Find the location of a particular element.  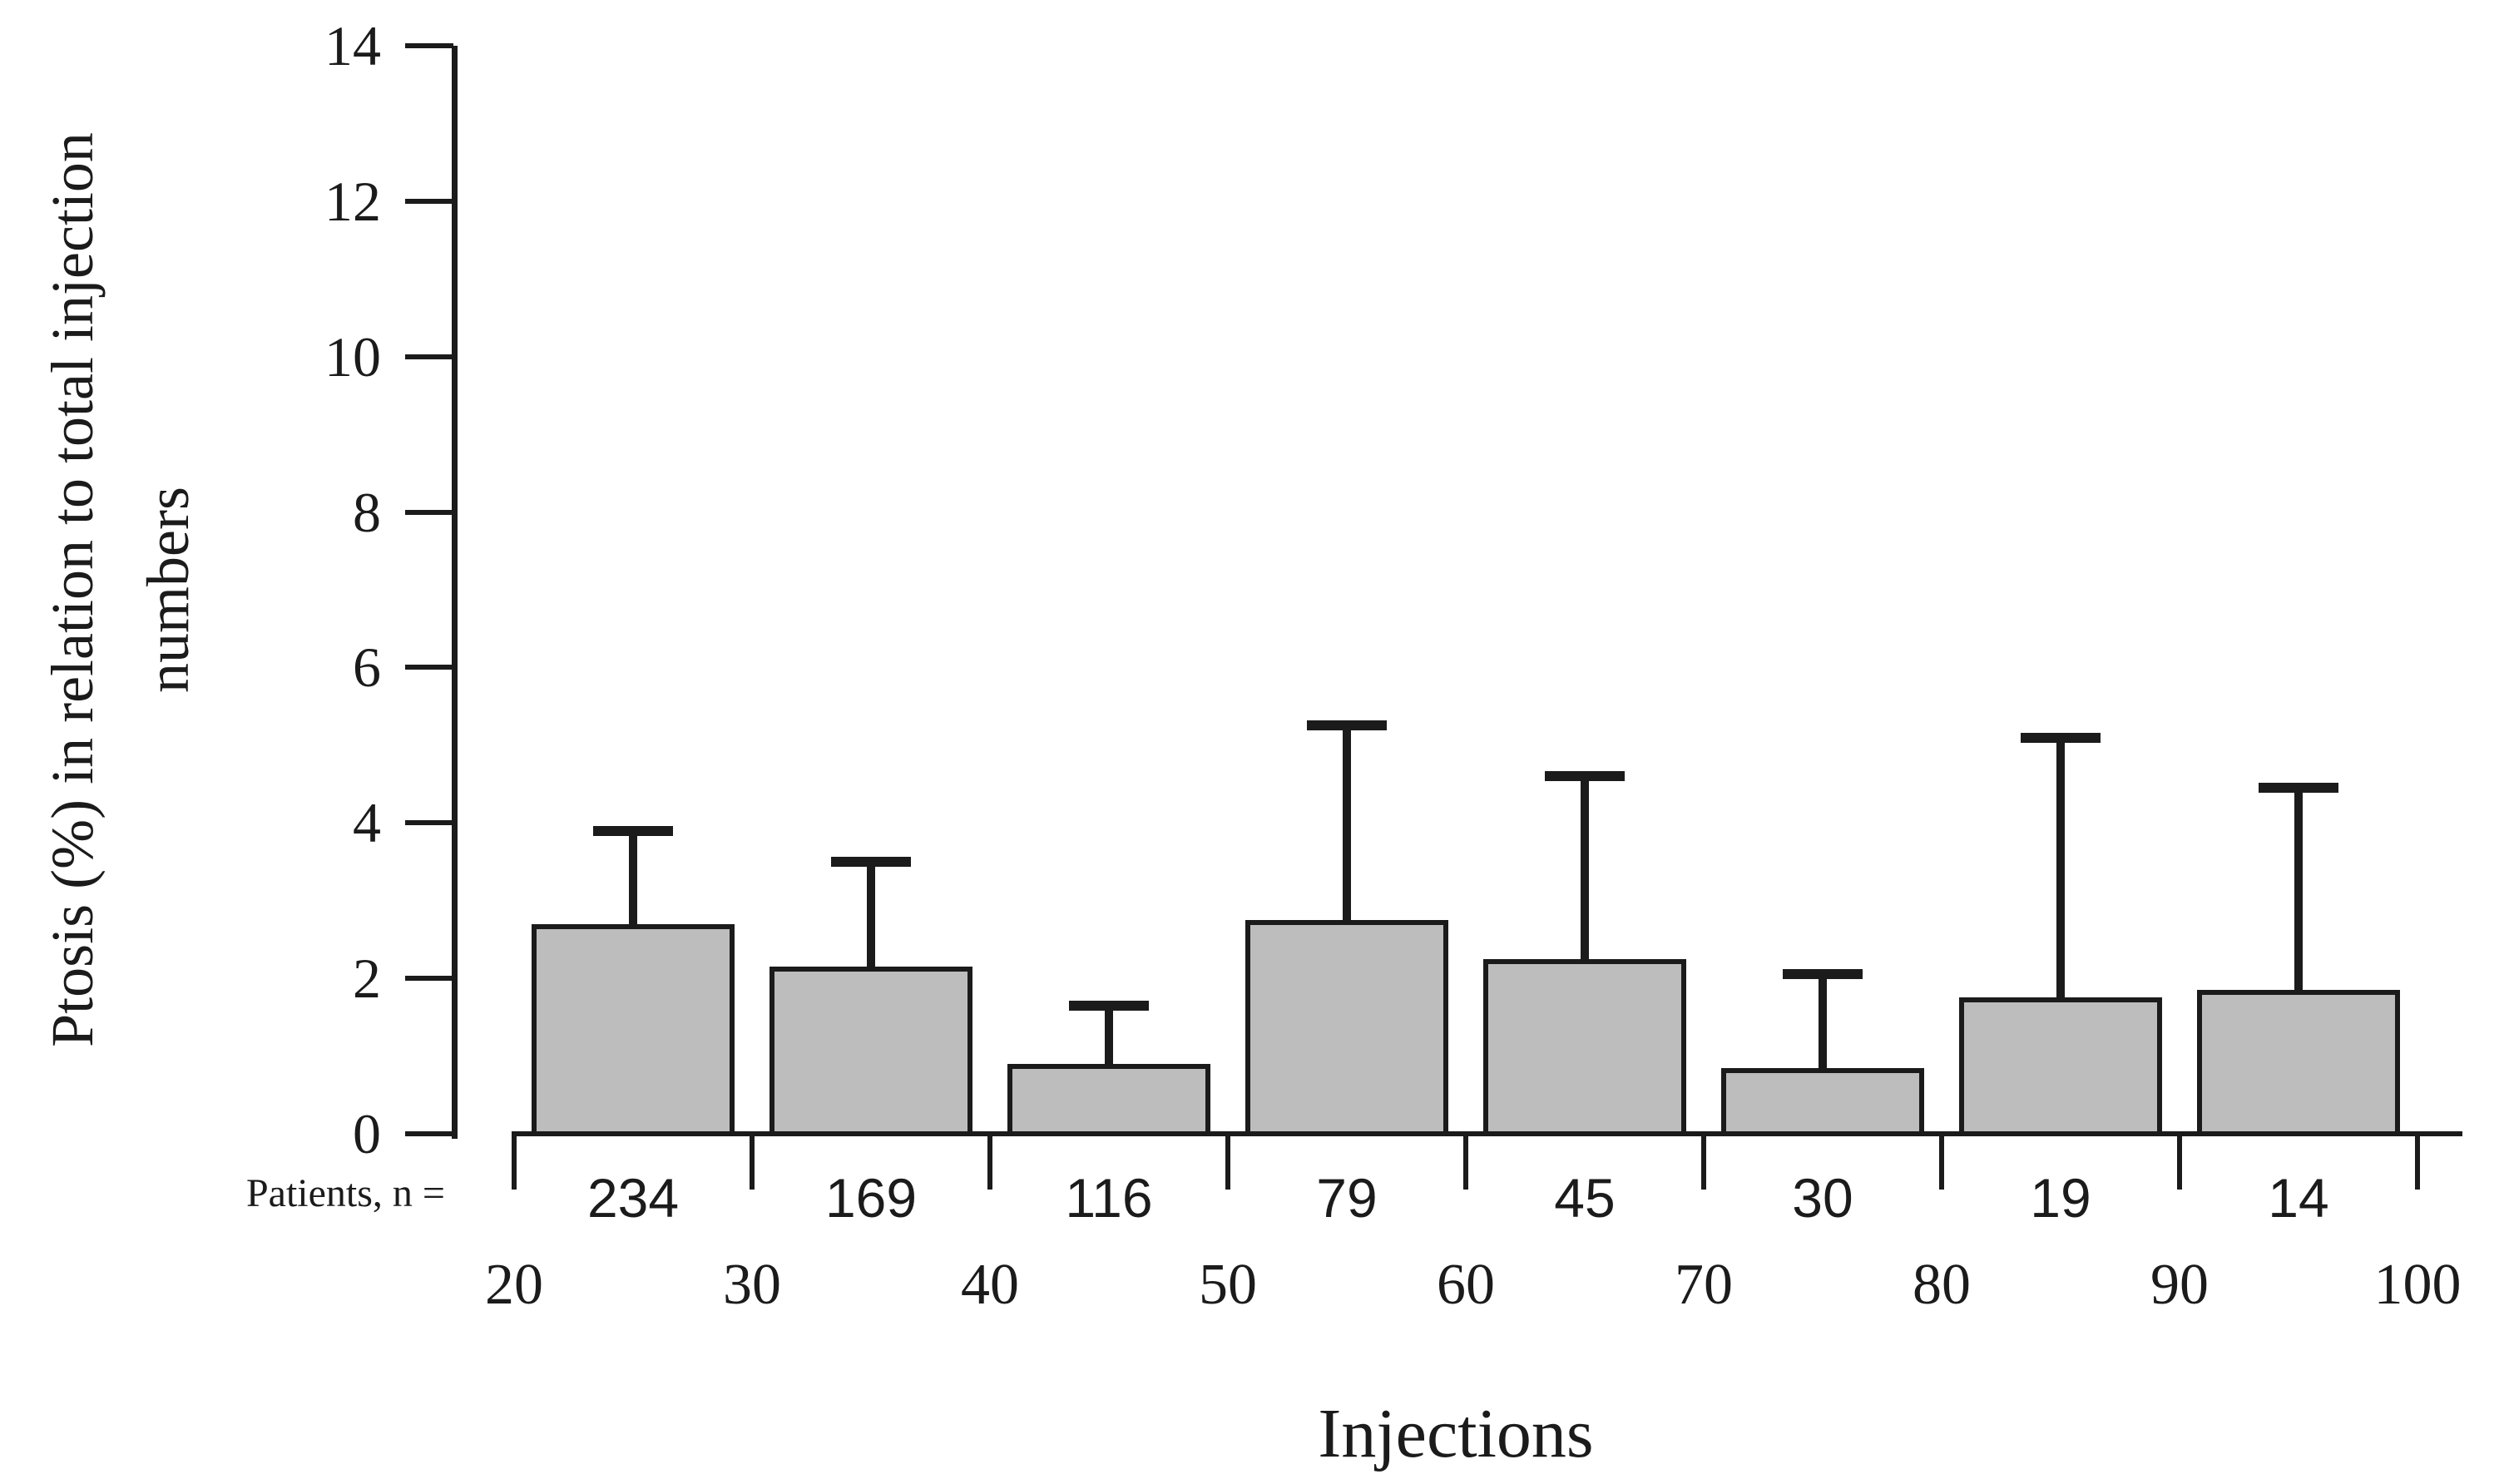

y-axis-line is located at coordinates (455, 592).